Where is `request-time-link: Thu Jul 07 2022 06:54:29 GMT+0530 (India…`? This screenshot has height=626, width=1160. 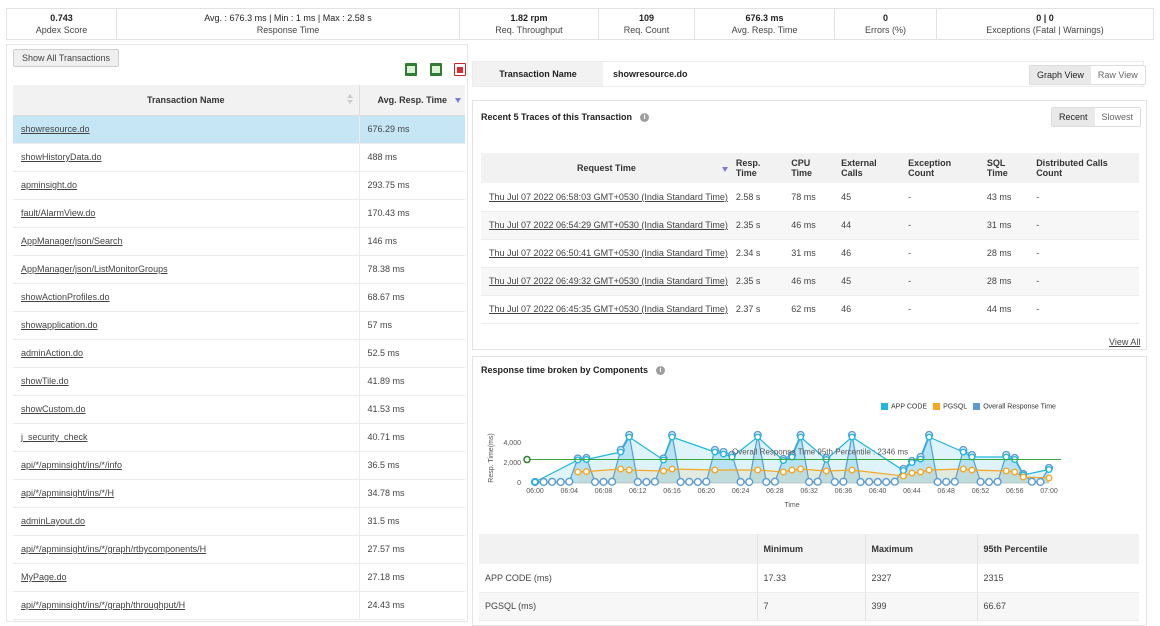 request-time-link: Thu Jul 07 2022 06:54:29 GMT+0530 (India… is located at coordinates (606, 225).